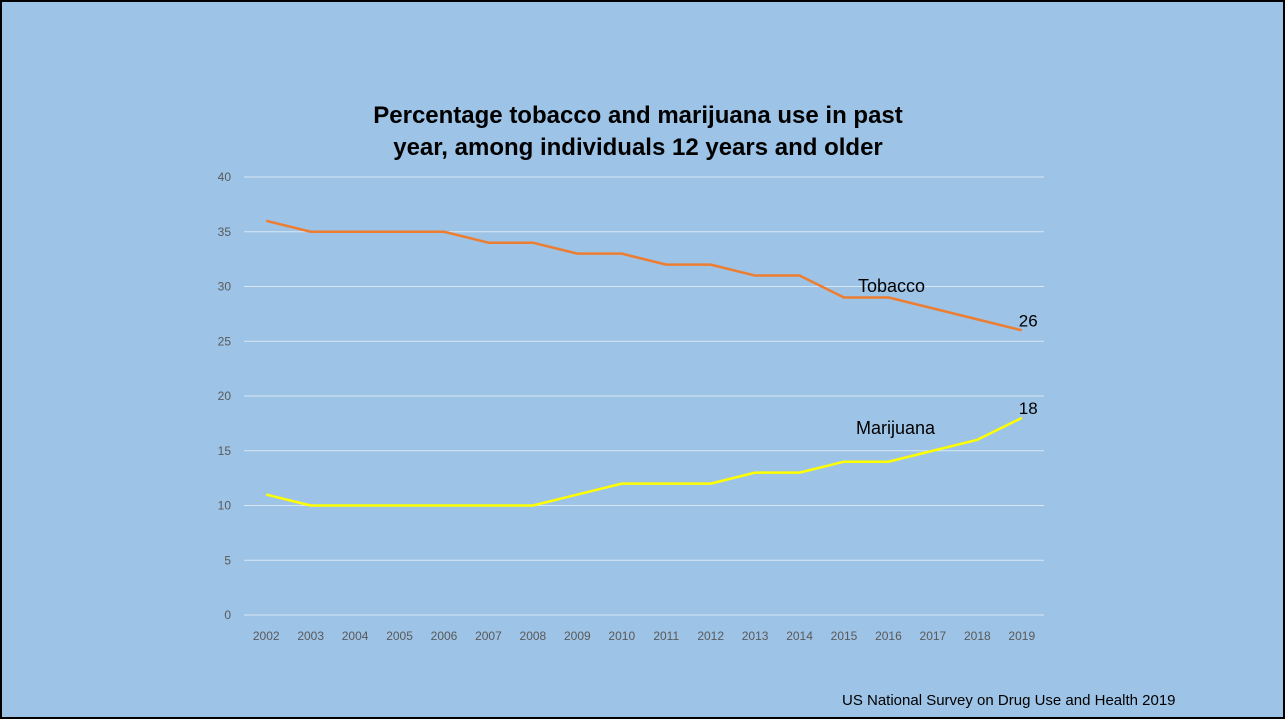 The height and width of the screenshot is (719, 1285). I want to click on y-tick-label: 25, so click(225, 341).